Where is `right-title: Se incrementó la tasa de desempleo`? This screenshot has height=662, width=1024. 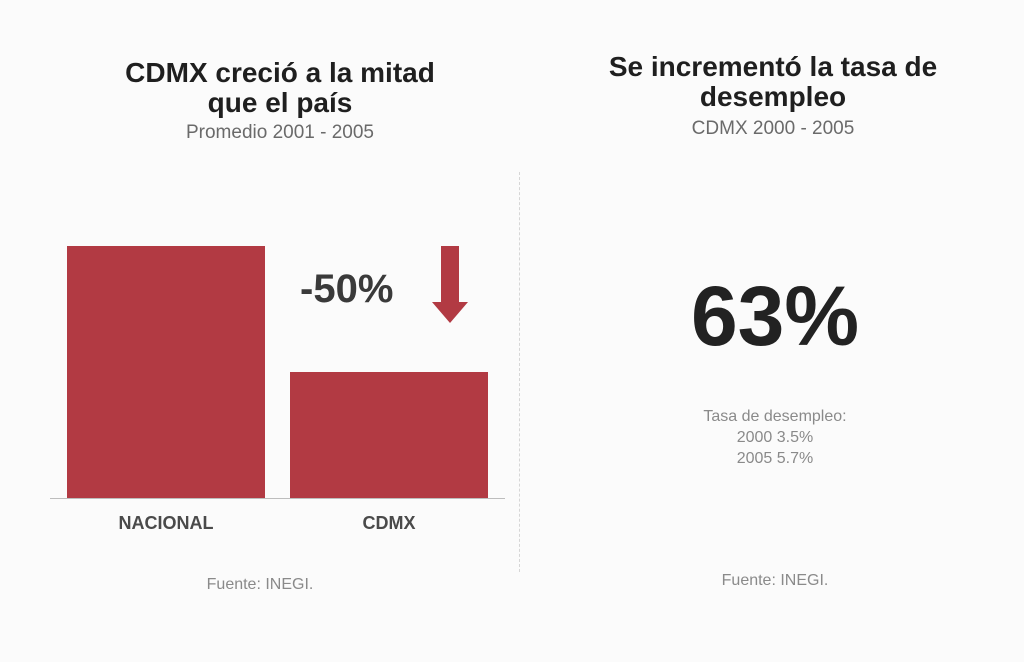 right-title: Se incrementó la tasa de desempleo is located at coordinates (773, 81).